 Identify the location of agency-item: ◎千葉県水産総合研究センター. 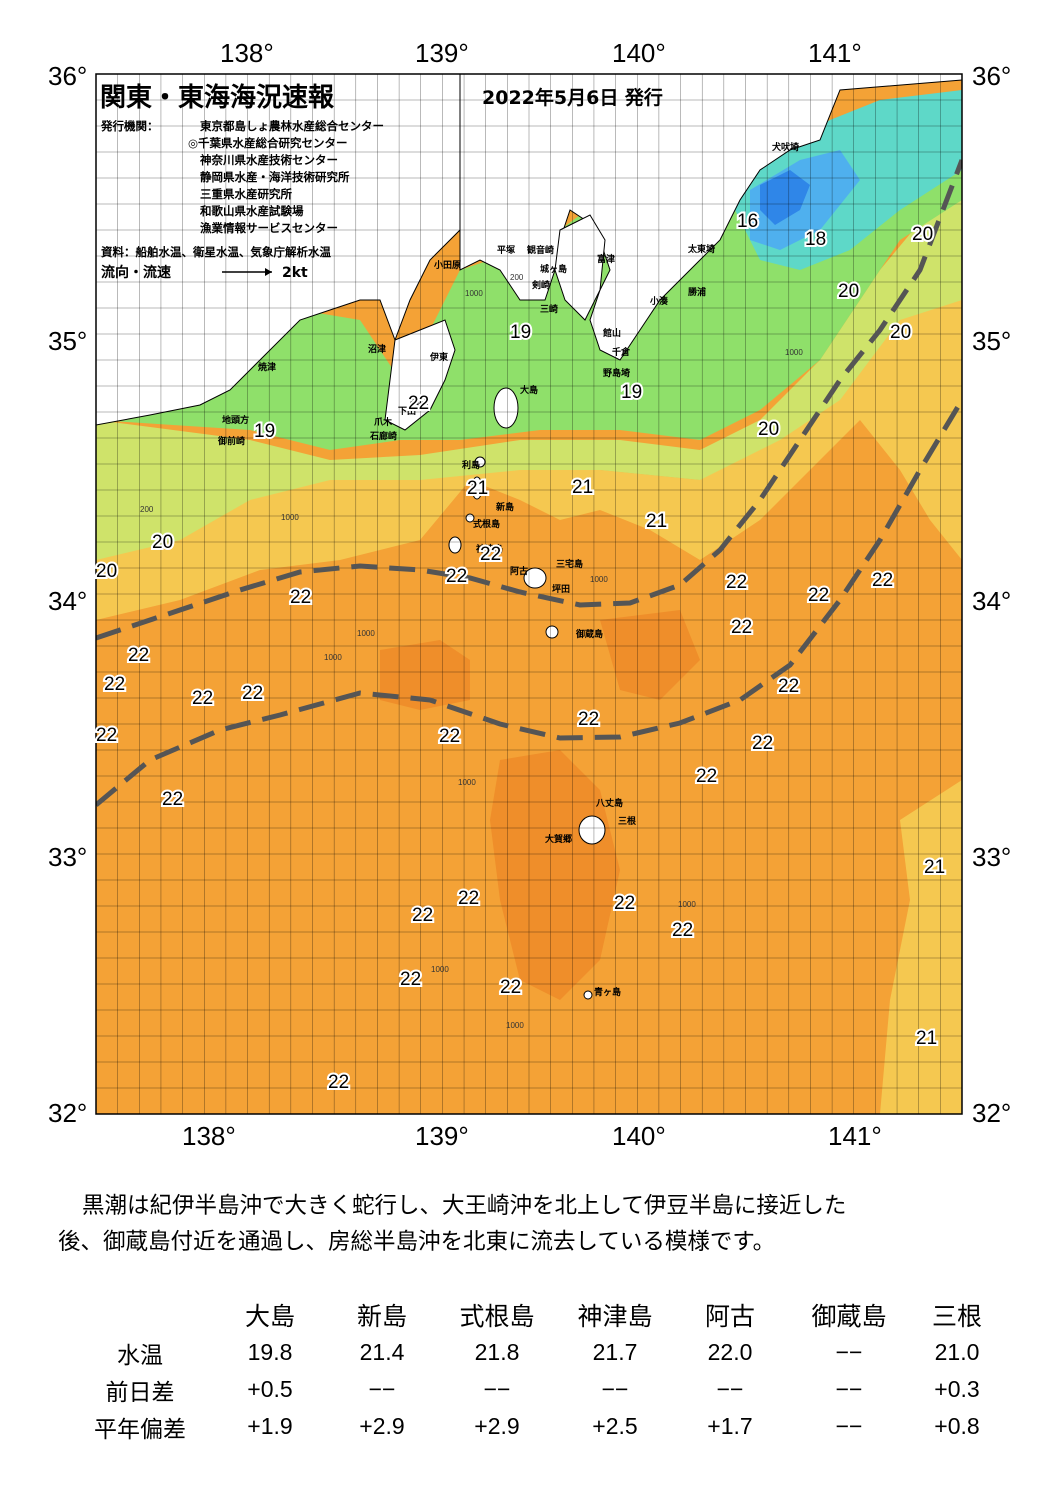
(268, 143).